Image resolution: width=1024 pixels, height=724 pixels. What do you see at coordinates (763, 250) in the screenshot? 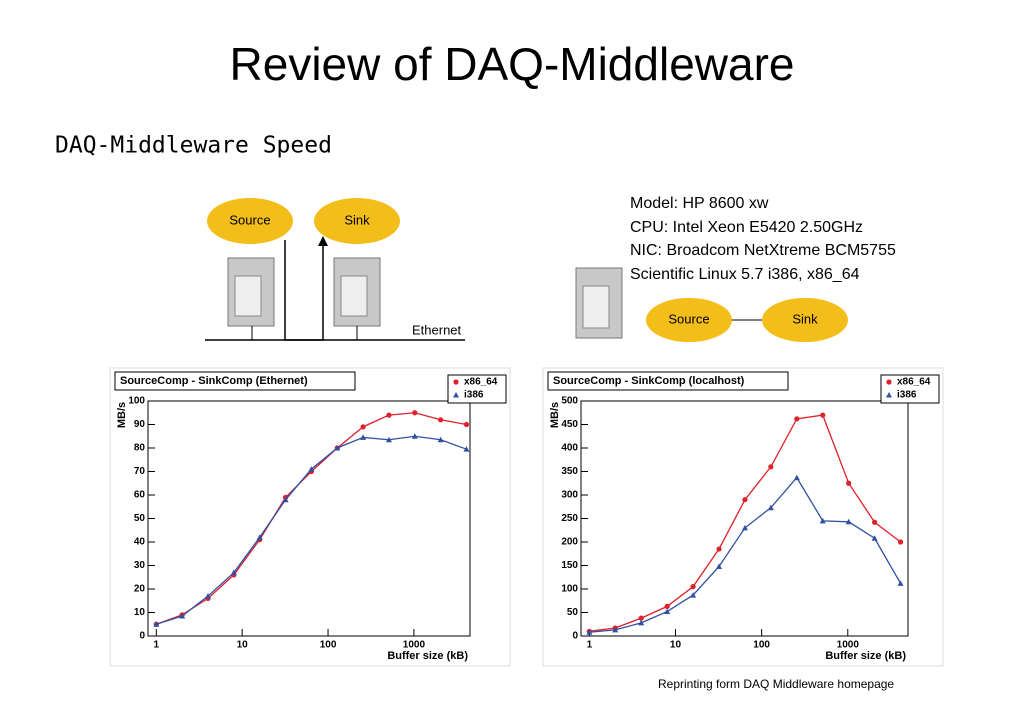
I see `spec-line: NIC: Broadcom NetXtreme BCM5755` at bounding box center [763, 250].